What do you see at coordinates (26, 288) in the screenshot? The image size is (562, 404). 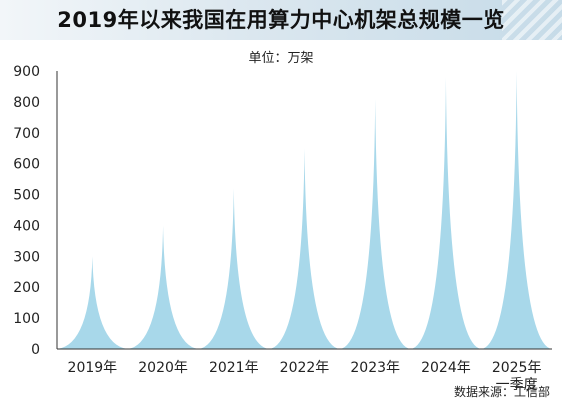 I see `y-tick-label: 200` at bounding box center [26, 288].